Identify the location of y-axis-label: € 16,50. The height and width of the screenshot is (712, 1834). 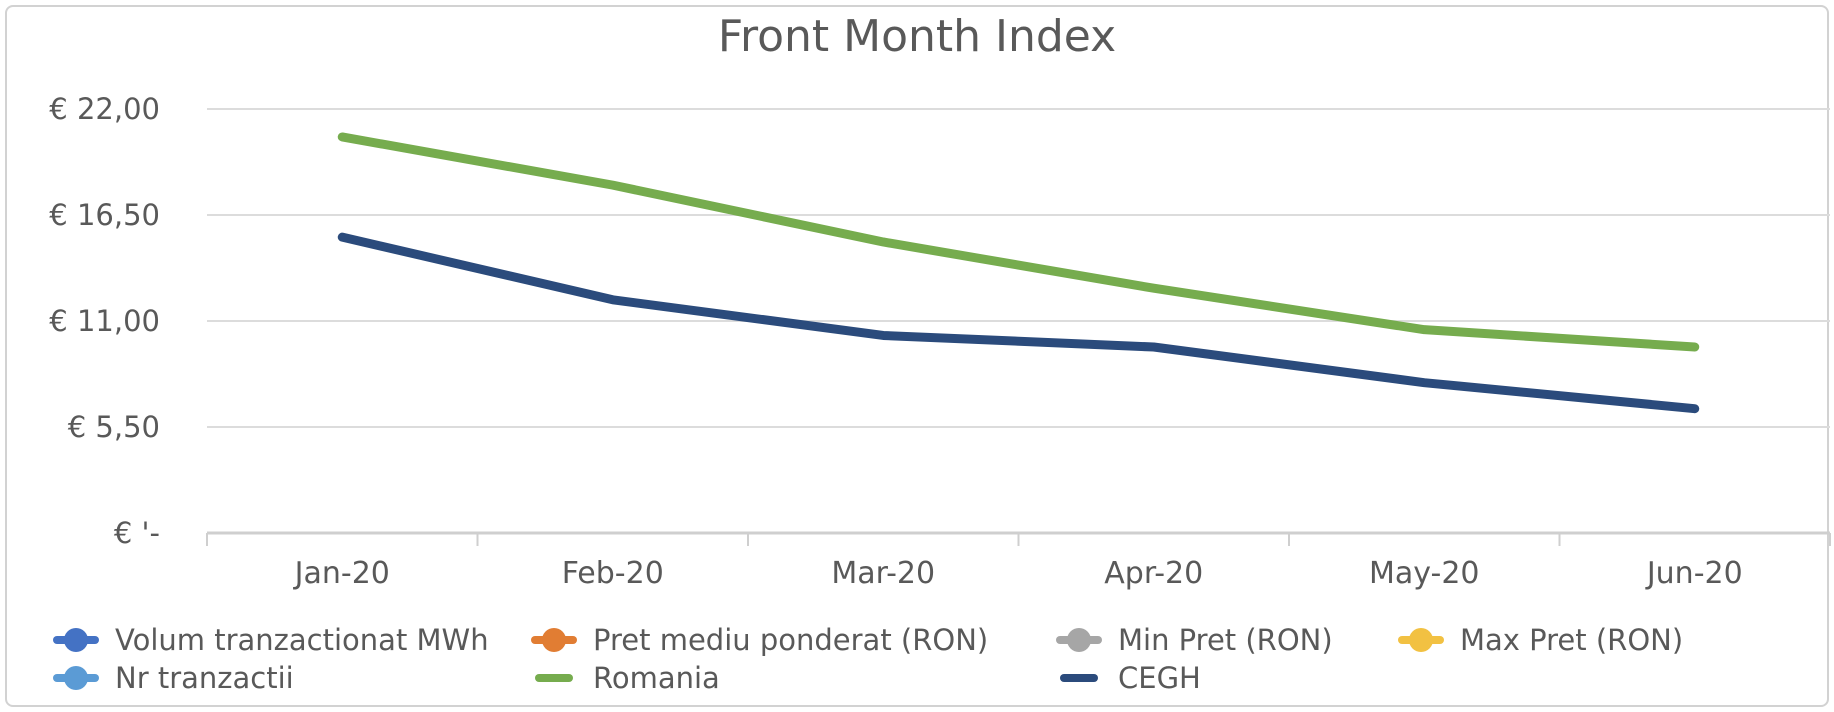
(104, 215).